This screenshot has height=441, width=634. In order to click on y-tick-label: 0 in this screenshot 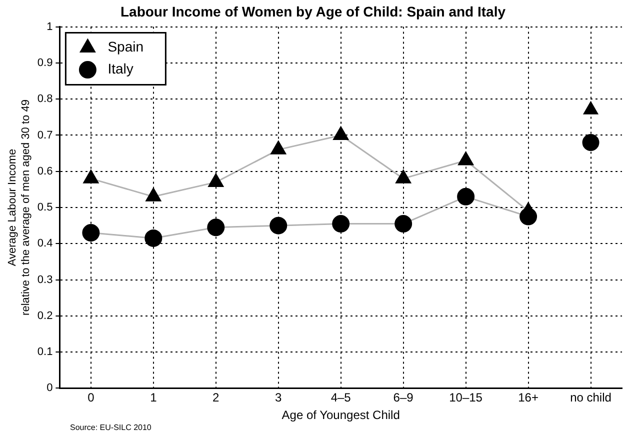, I will do `click(49, 388)`.